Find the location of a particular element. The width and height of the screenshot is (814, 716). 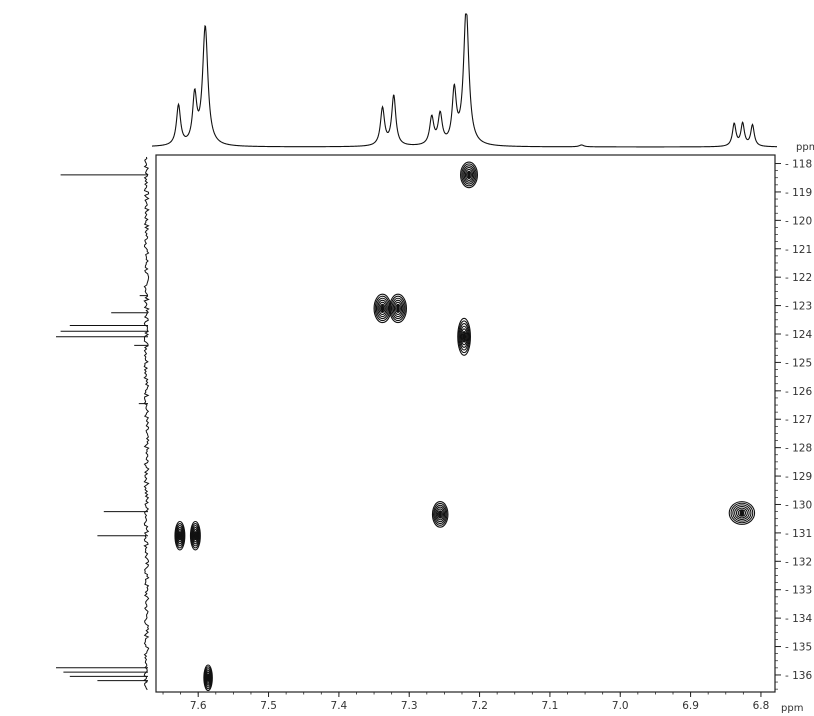

x-tick-label: 7.1 is located at coordinates (550, 706).